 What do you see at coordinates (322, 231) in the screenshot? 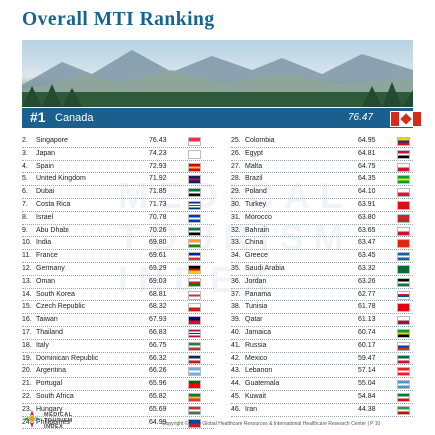
I see `ranking-row: 32. Bahrain 63.65` at bounding box center [322, 231].